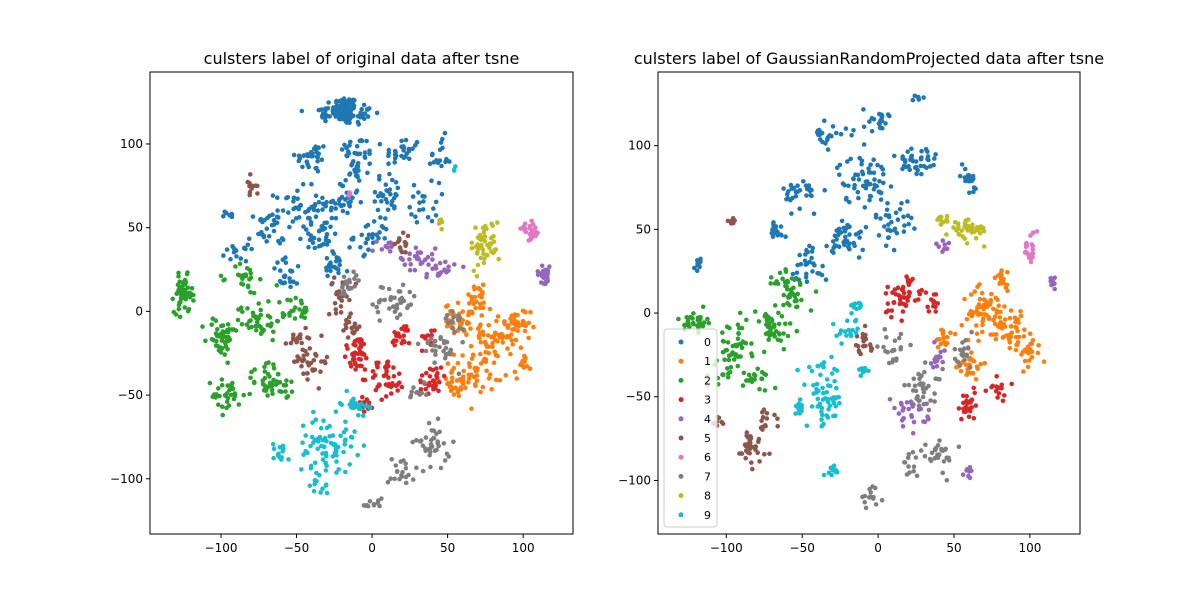  What do you see at coordinates (802, 548) in the screenshot?
I see `x-tick-label: −50` at bounding box center [802, 548].